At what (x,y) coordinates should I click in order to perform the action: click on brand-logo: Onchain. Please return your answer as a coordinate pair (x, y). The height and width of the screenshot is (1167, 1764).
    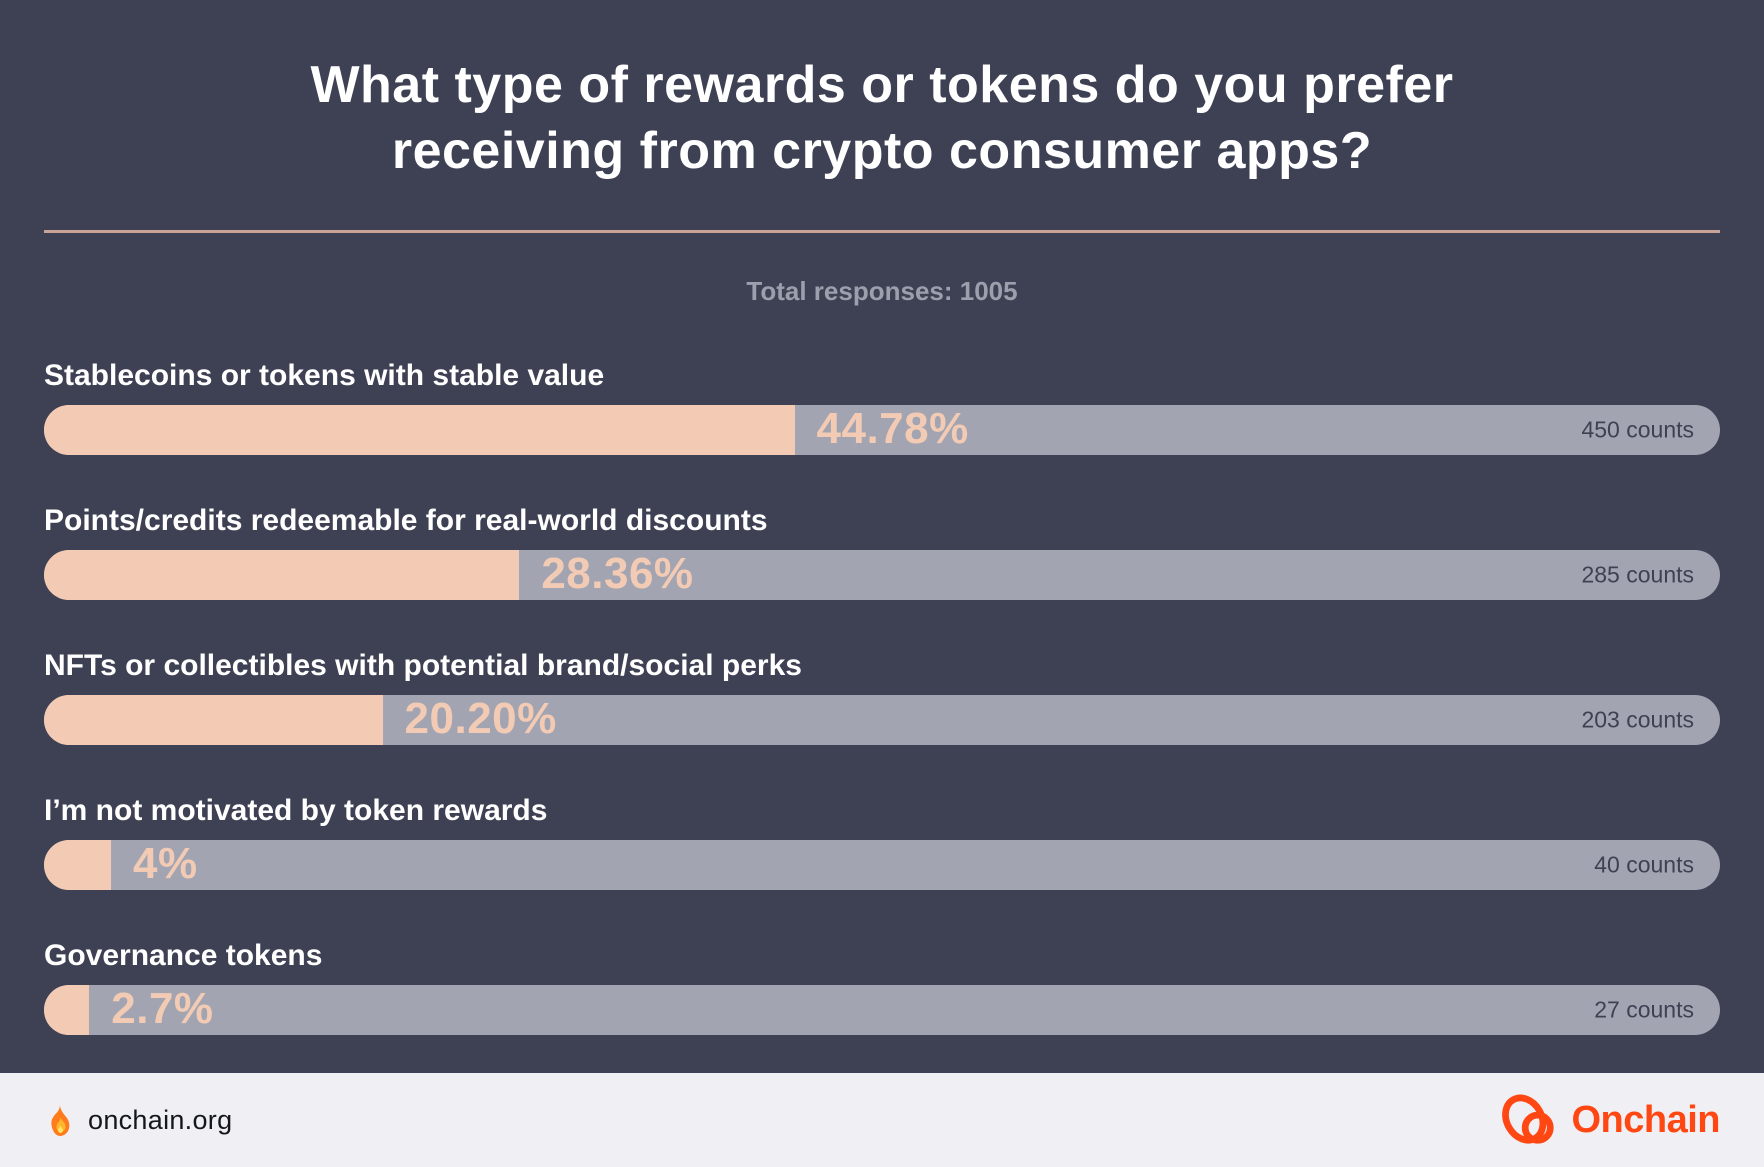
    Looking at the image, I should click on (1610, 1120).